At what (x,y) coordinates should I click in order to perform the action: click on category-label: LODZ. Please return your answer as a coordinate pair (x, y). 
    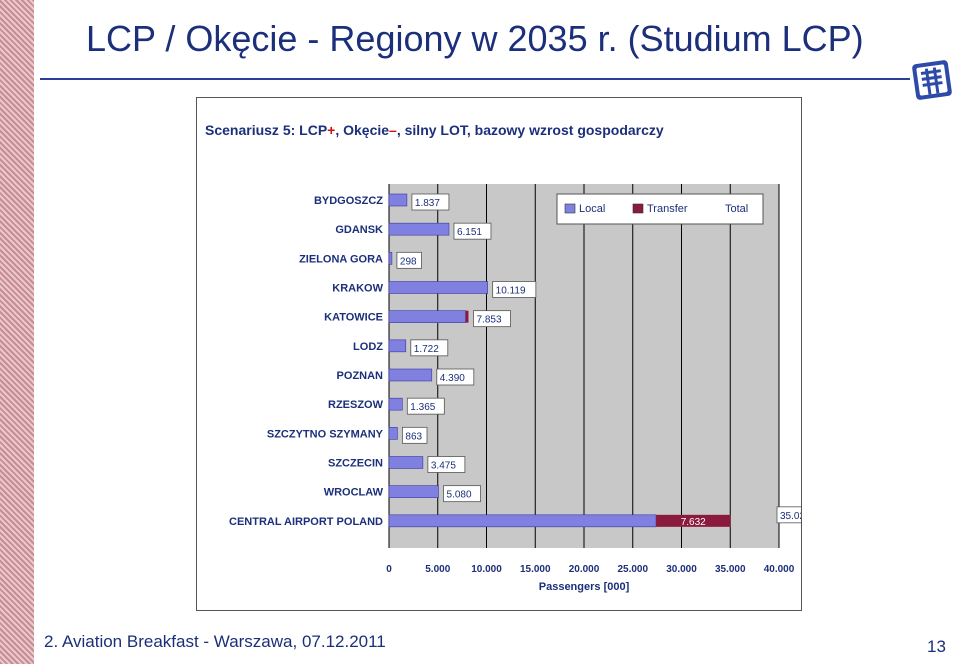
    Looking at the image, I should click on (368, 347).